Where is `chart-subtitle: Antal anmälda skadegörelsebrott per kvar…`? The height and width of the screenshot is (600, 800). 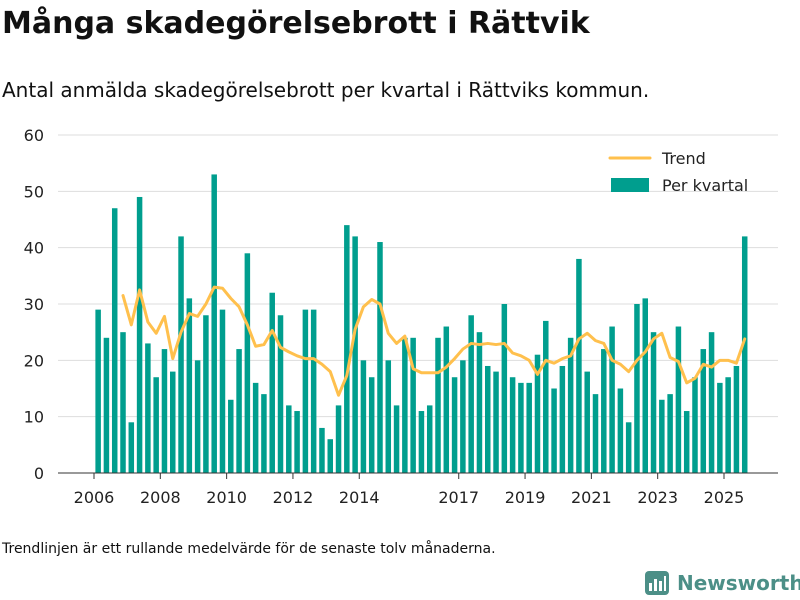 chart-subtitle: Antal anmälda skadegörelsebrott per kvar… is located at coordinates (326, 90).